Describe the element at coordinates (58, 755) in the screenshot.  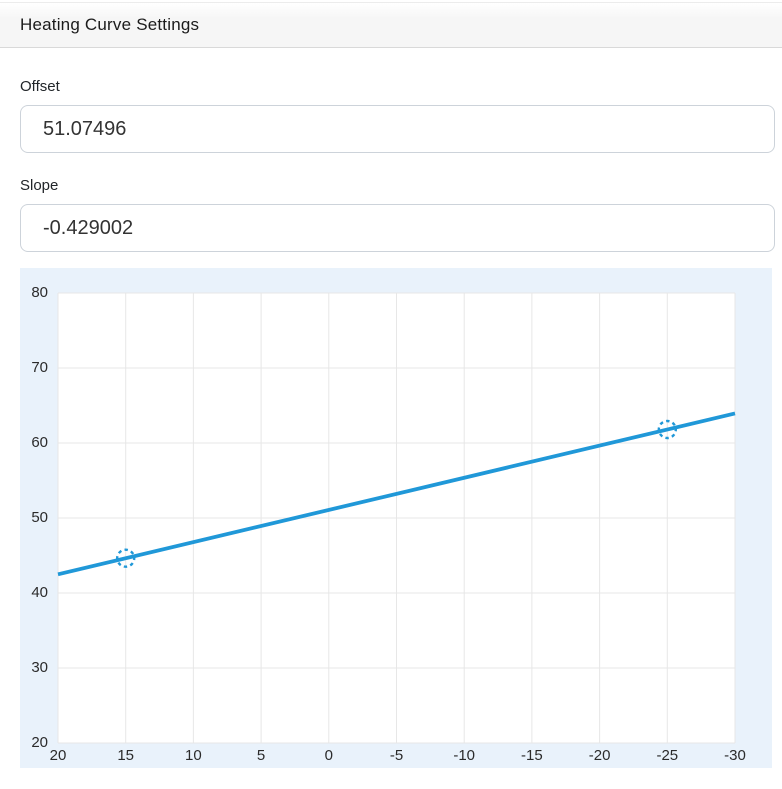
I see `x-tick-label: 20` at that location.